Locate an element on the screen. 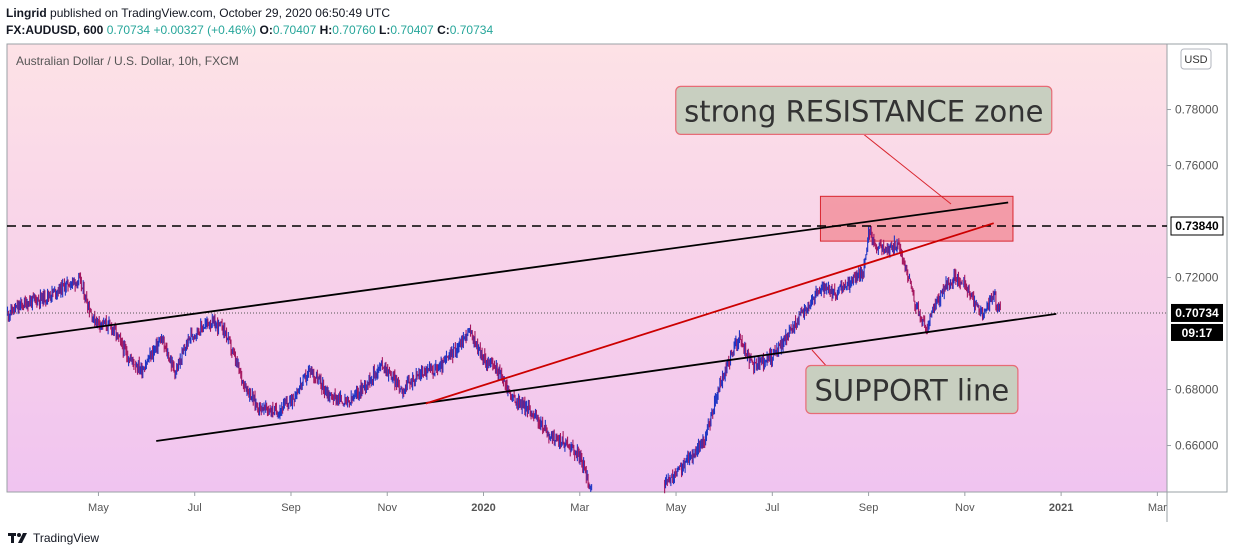 Image resolution: width=1234 pixels, height=558 pixels. level-price-label: 0.73840 is located at coordinates (1197, 226).